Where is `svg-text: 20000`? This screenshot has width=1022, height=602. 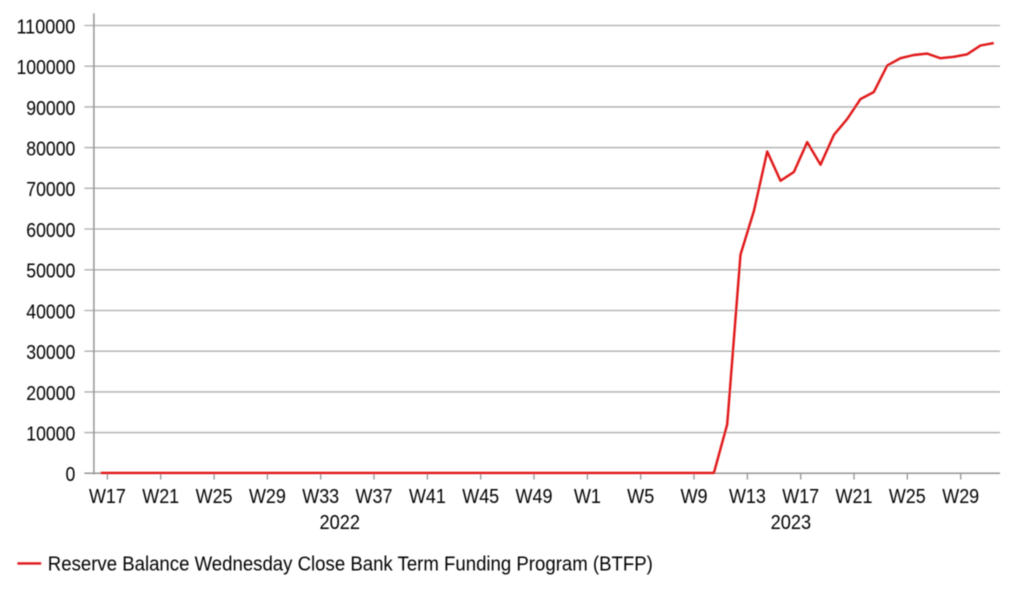
svg-text: 20000 is located at coordinates (50, 394).